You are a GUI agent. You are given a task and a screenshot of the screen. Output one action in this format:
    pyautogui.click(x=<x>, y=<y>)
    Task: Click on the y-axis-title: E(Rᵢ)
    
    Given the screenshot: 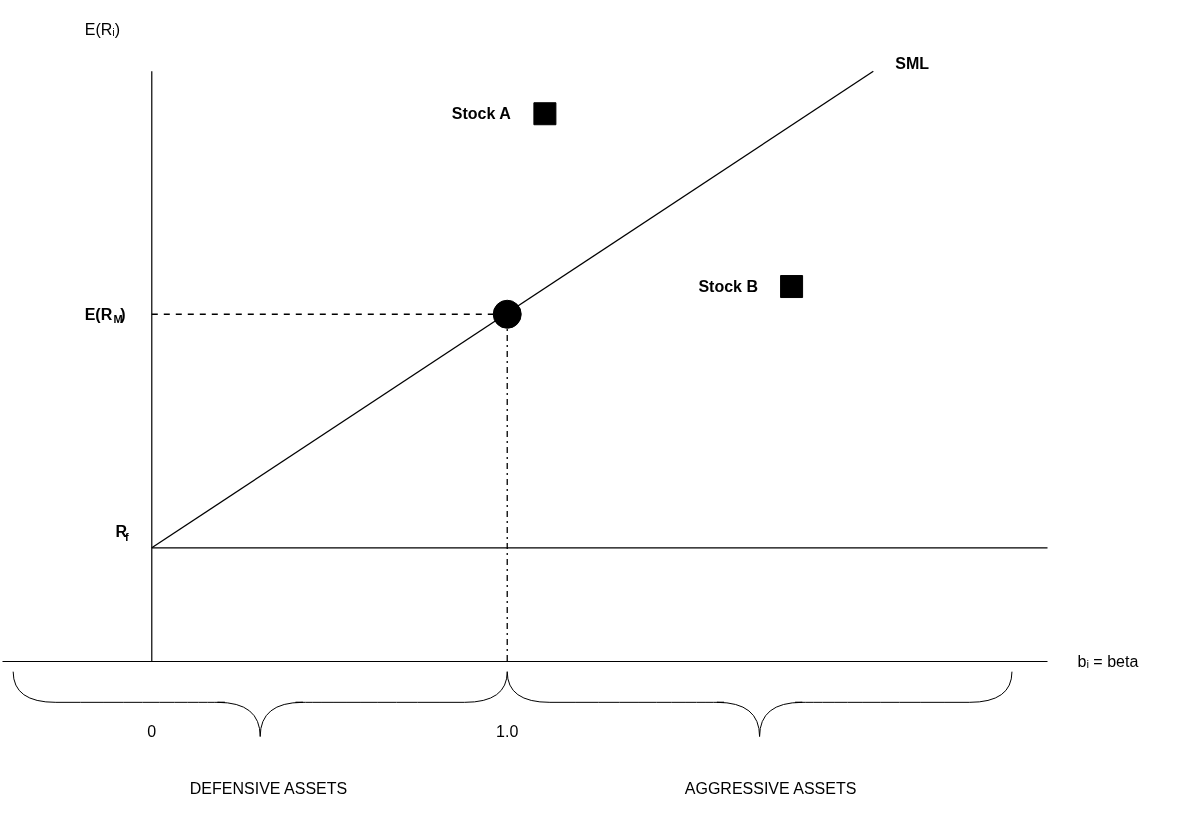 What is the action you would take?
    pyautogui.click(x=102, y=30)
    